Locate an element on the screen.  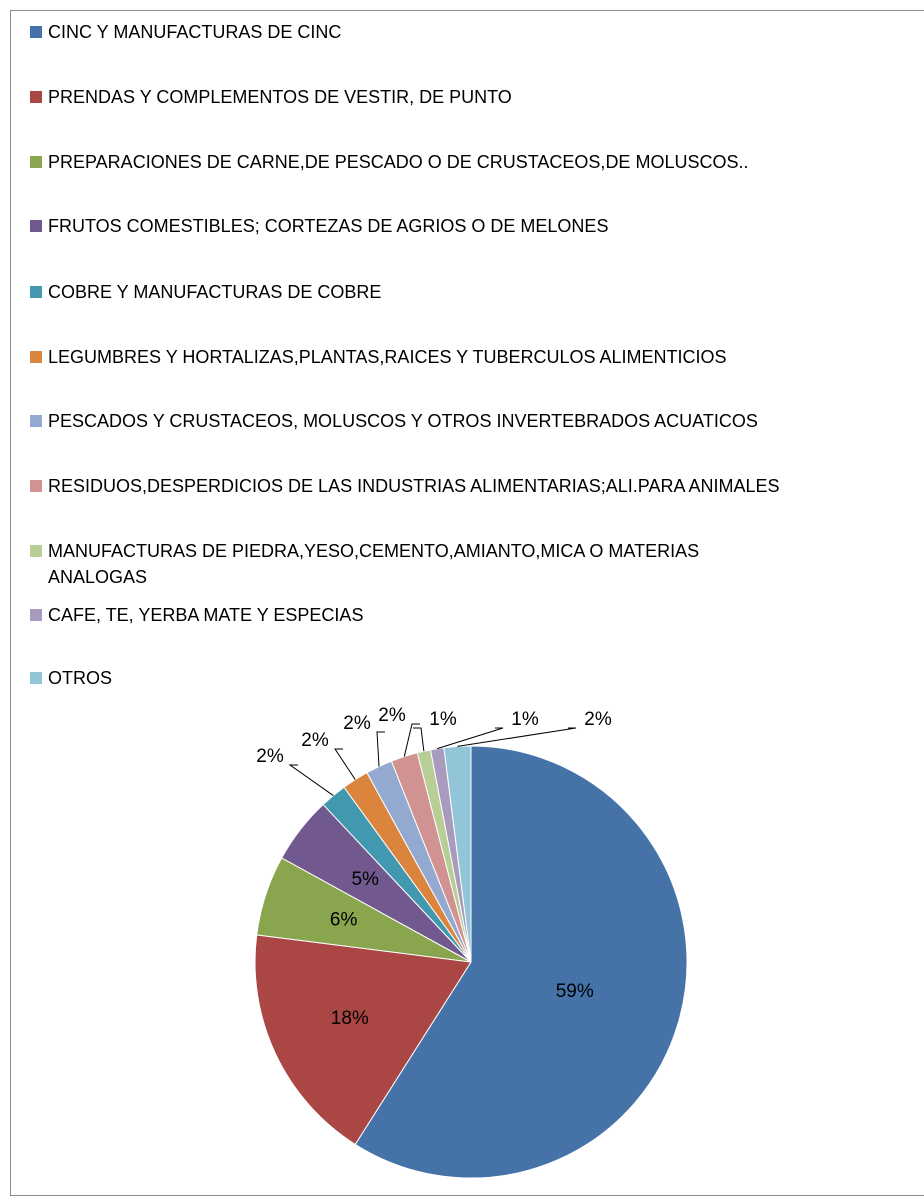
legend-label: CAFE, TE, YERBA MATE Y ESPECIAS is located at coordinates (206, 615).